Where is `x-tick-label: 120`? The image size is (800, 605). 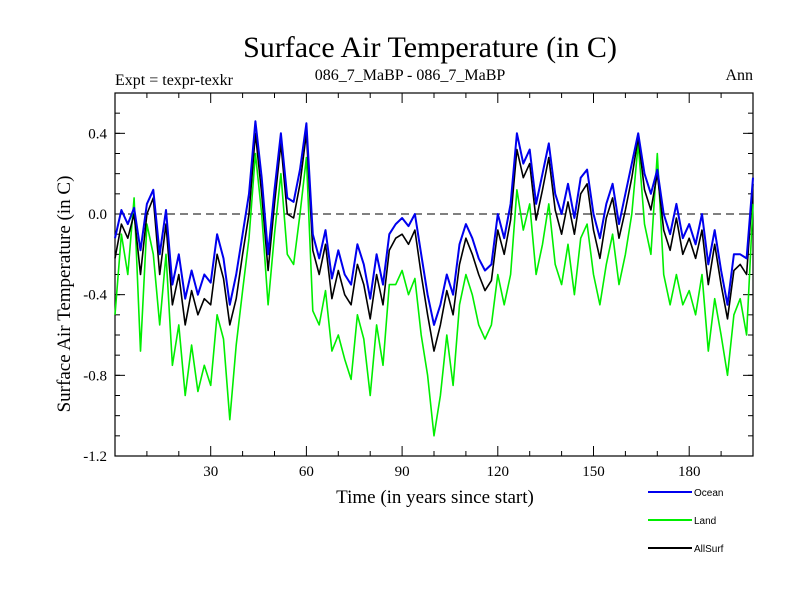 x-tick-label: 120 is located at coordinates (498, 472).